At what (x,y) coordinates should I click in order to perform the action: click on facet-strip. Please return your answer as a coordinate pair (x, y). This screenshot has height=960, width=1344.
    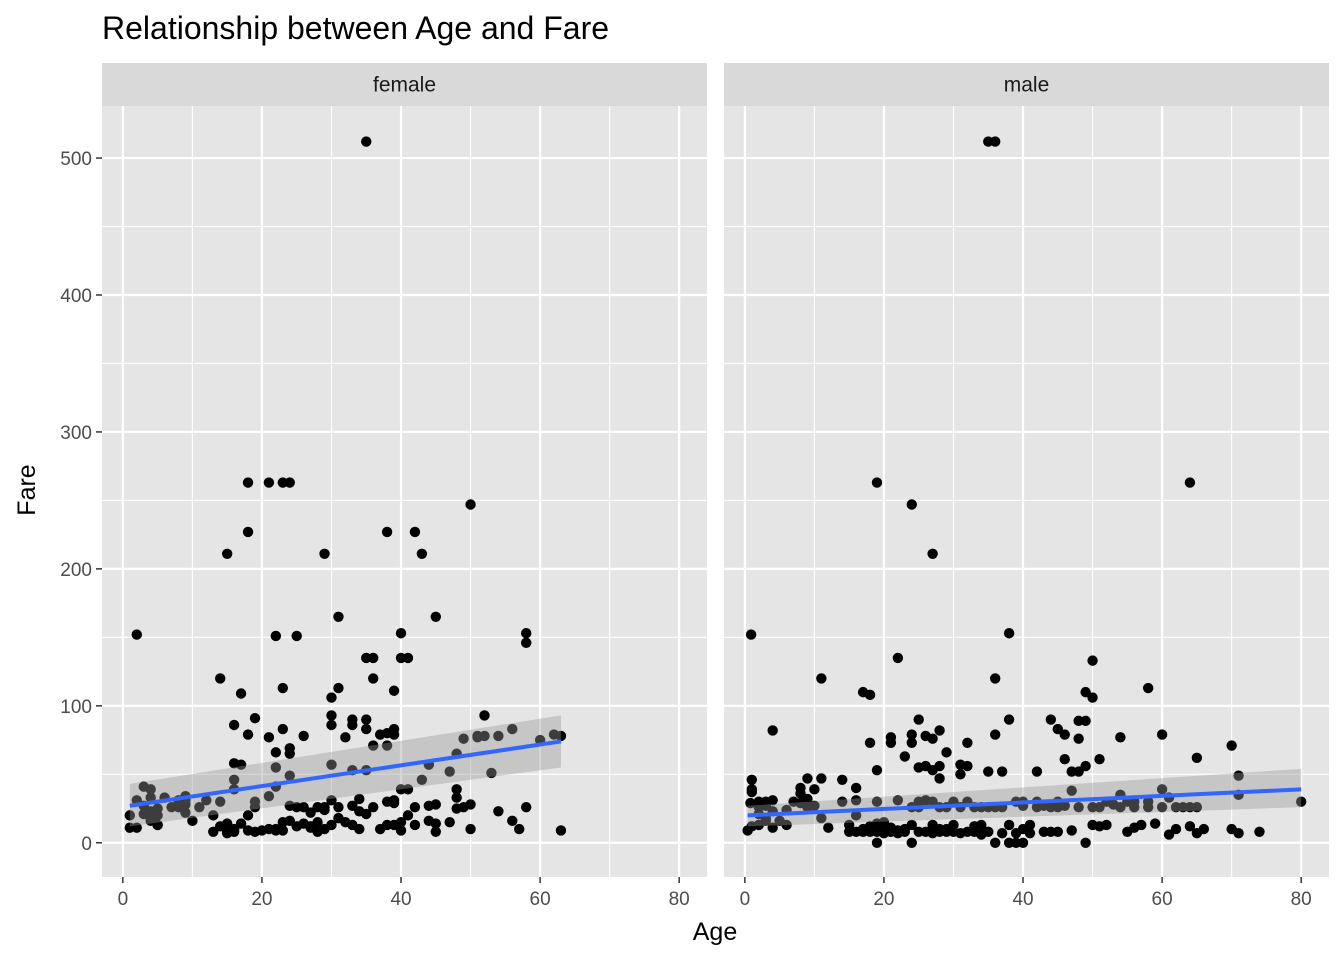
    Looking at the image, I should click on (404, 84).